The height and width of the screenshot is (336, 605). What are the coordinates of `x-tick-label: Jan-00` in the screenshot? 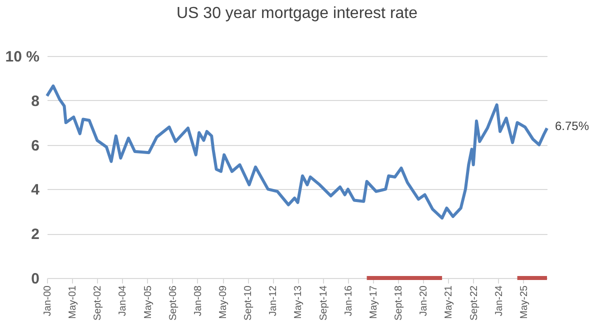 It's located at (48, 300).